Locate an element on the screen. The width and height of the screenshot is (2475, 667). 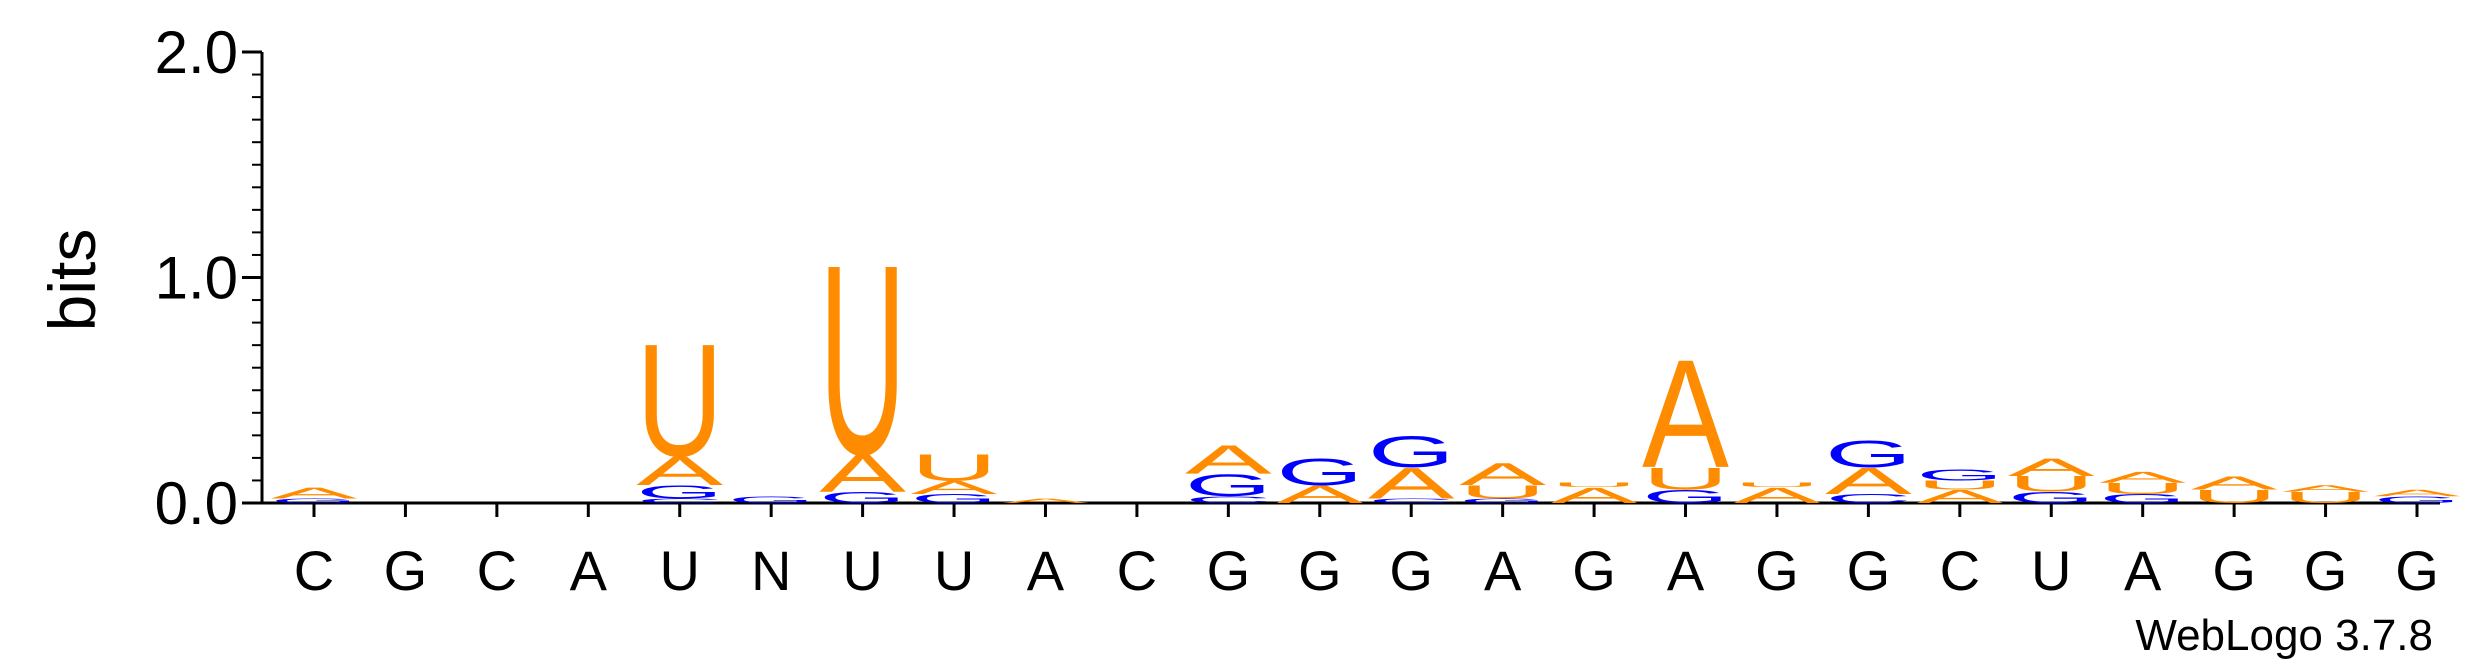
y-tick-label: 1.0 is located at coordinates (196, 278).